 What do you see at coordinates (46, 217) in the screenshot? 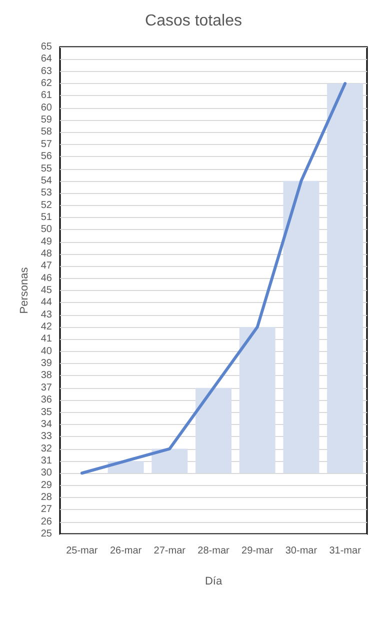
I see `y-tick-label: 51` at bounding box center [46, 217].